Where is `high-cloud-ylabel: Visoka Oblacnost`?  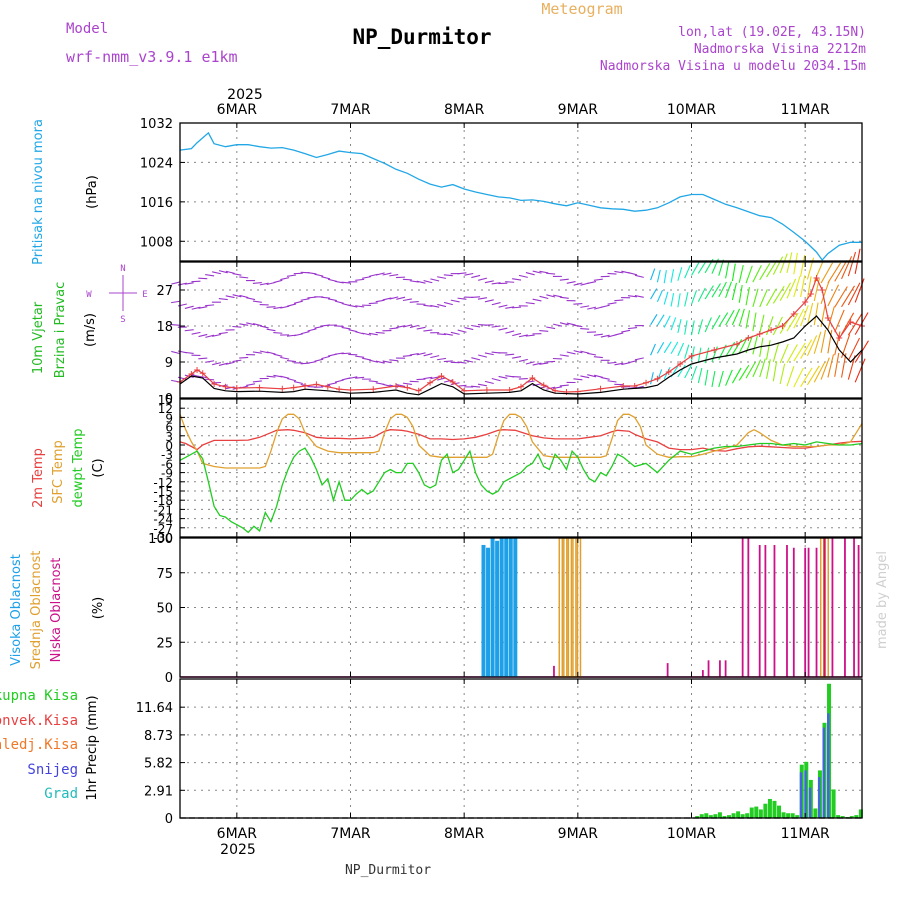 high-cloud-ylabel: Visoka Oblacnost is located at coordinates (16, 610).